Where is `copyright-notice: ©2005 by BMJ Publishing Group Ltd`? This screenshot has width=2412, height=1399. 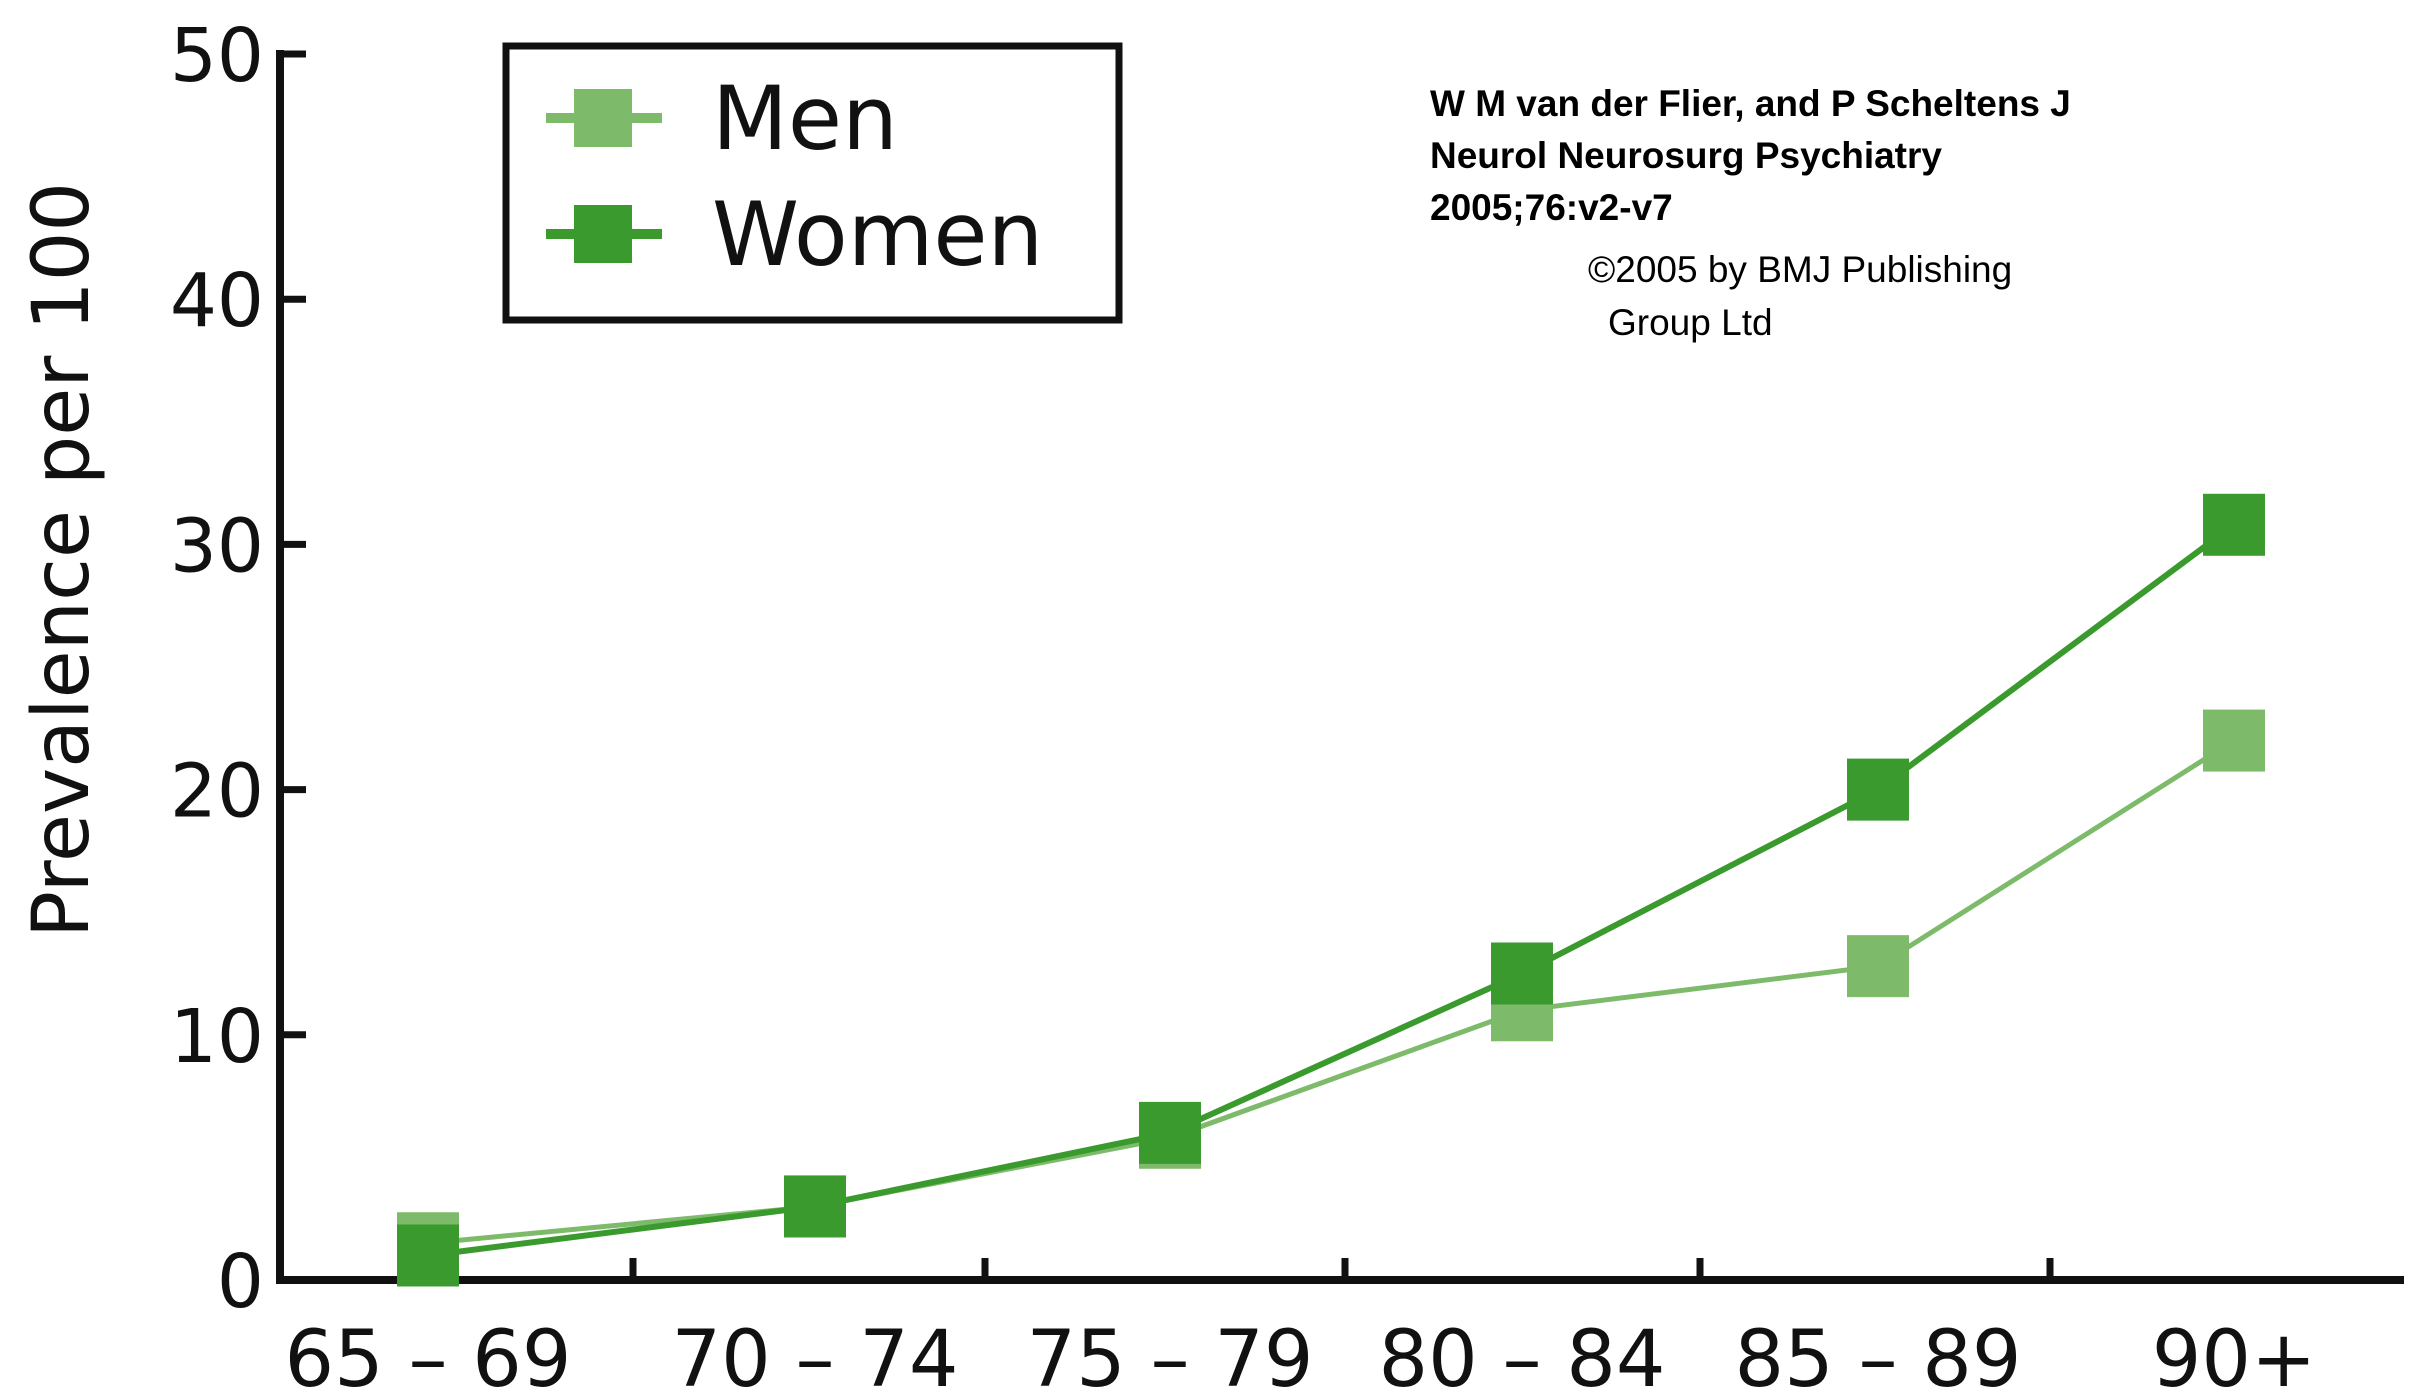 copyright-notice: ©2005 by BMJ Publishing Group Ltd is located at coordinates (1800, 296).